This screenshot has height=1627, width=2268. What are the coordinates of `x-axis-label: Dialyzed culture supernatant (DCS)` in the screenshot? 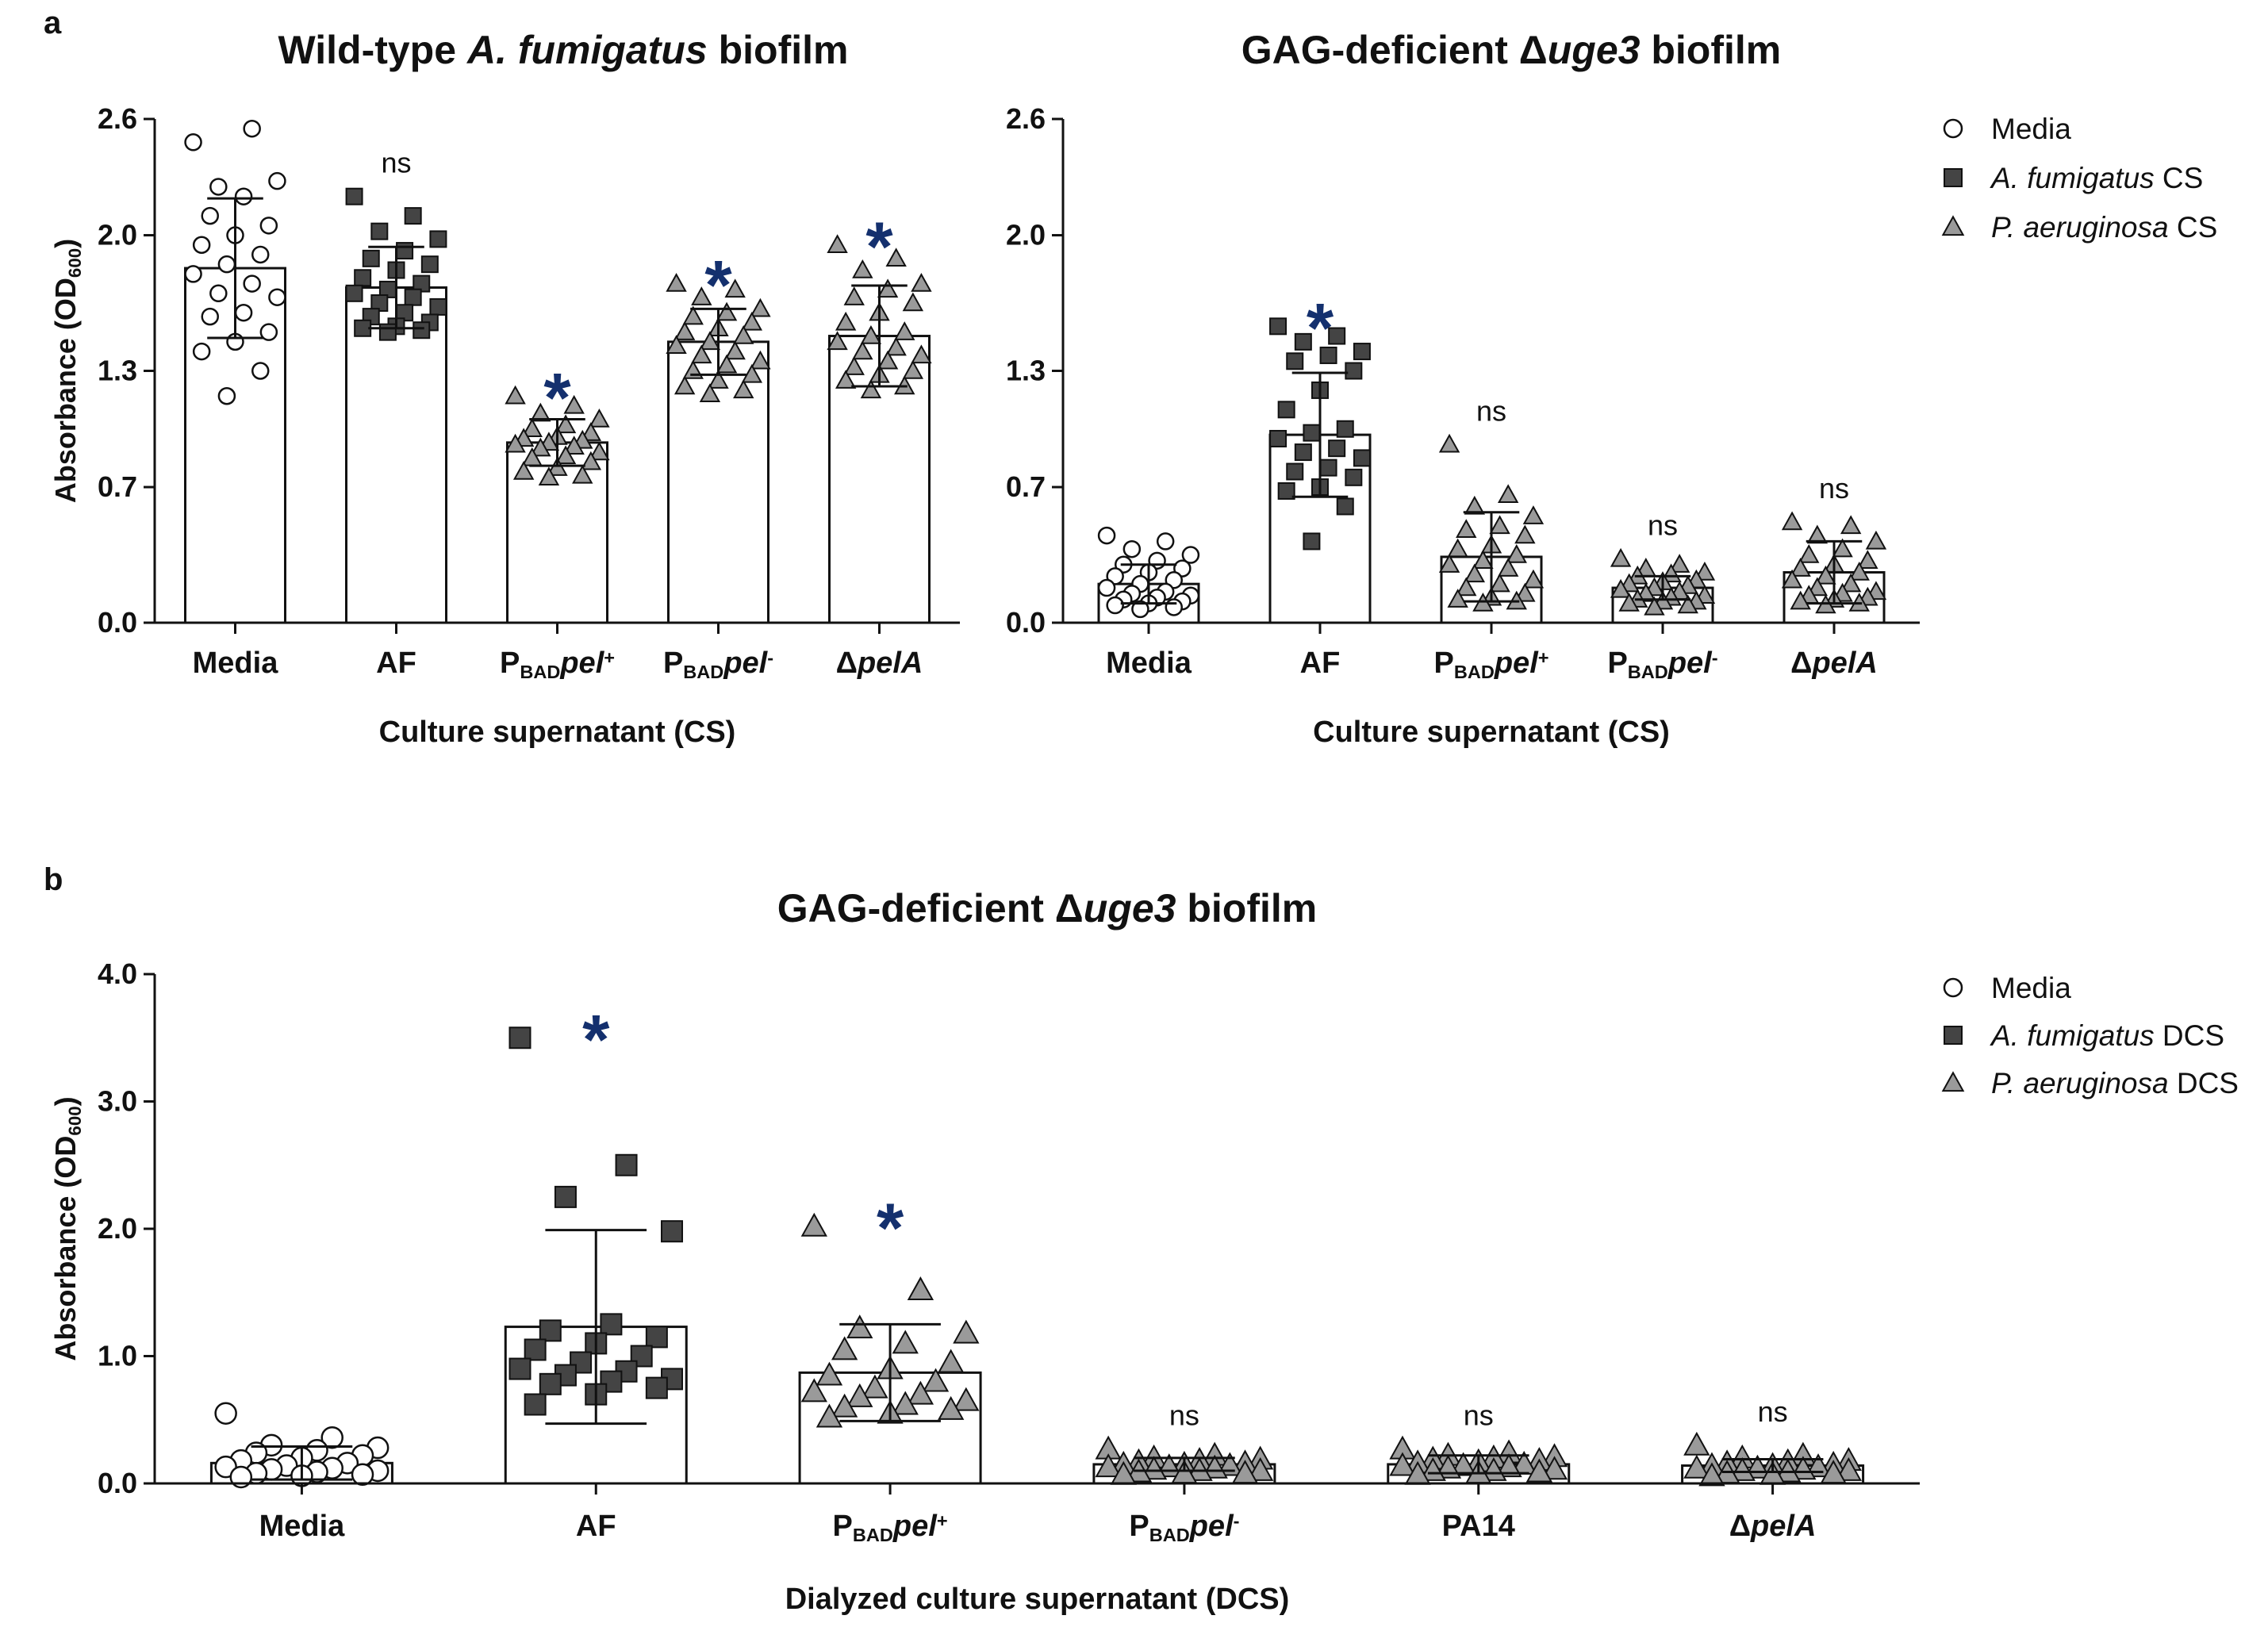 It's located at (1038, 1600).